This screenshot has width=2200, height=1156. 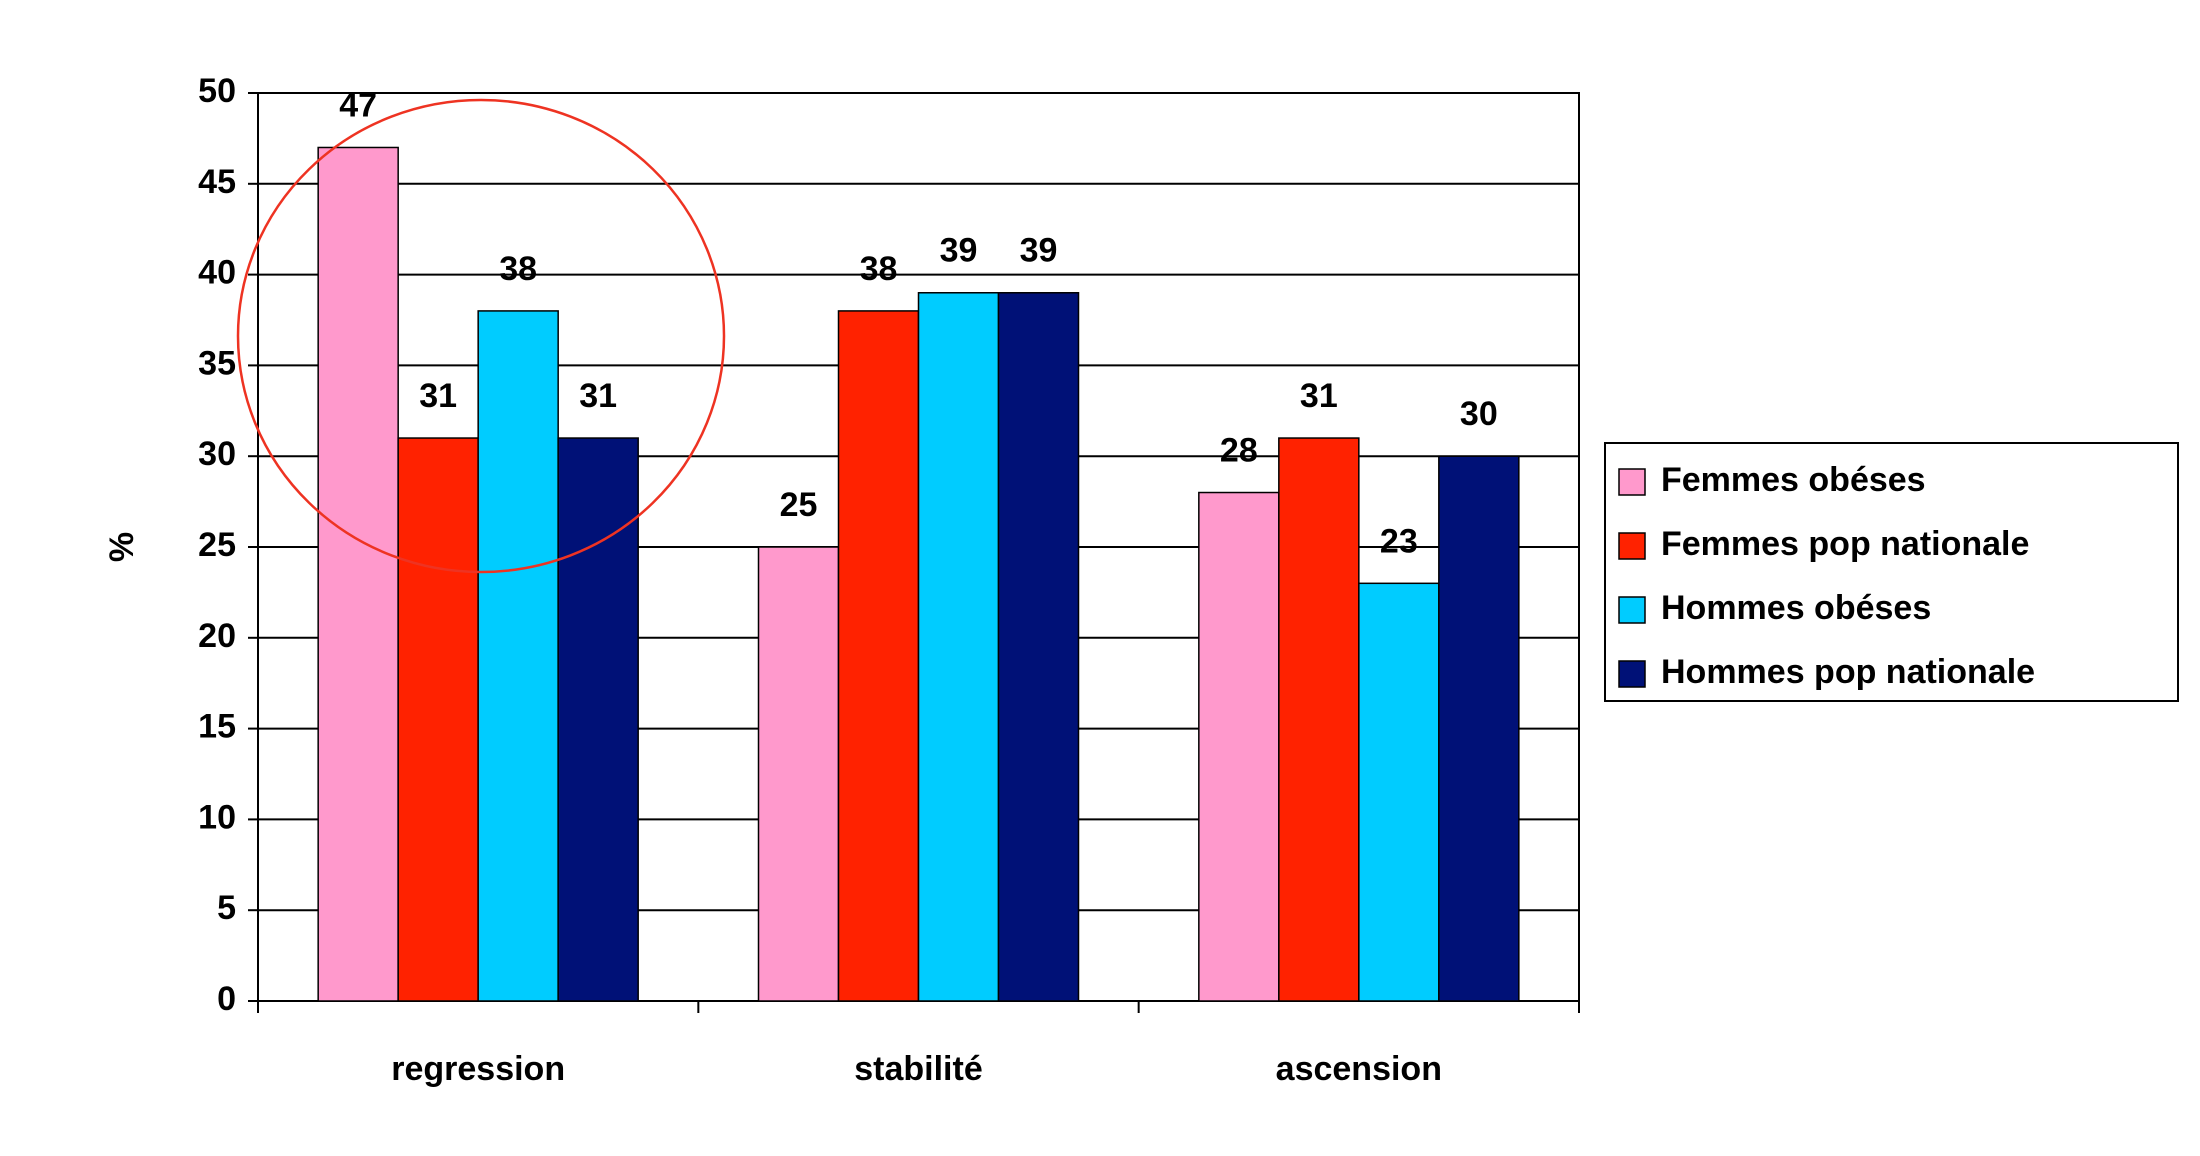 What do you see at coordinates (217, 817) in the screenshot?
I see `y-tick-label: 10` at bounding box center [217, 817].